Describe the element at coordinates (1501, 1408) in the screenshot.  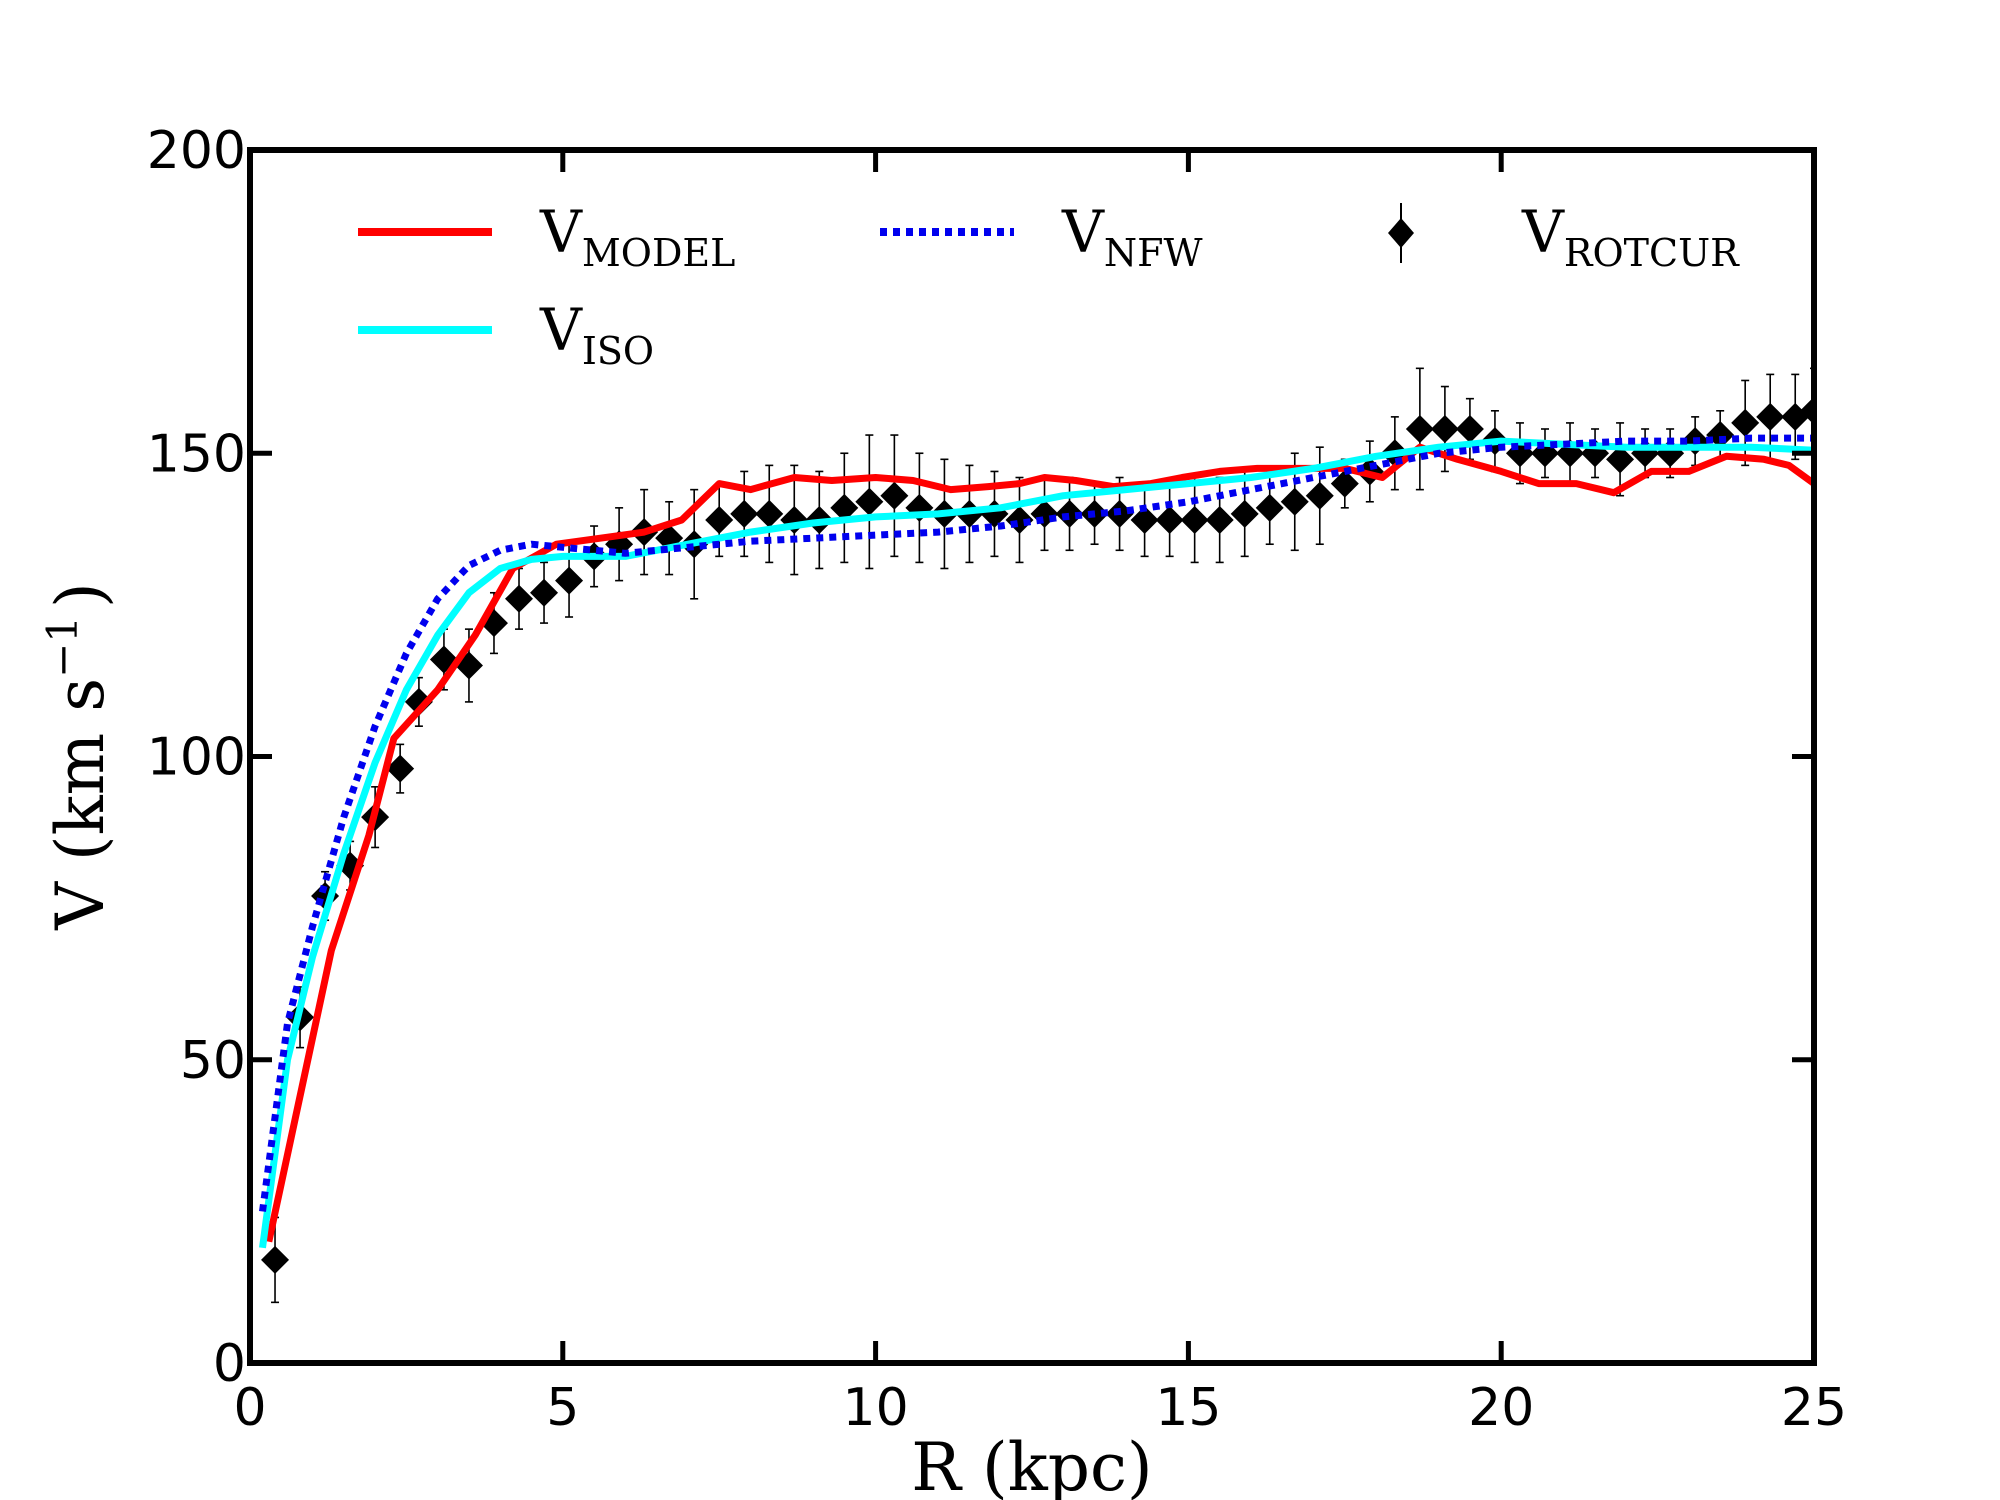
I see `x-tick-label: 20` at that location.